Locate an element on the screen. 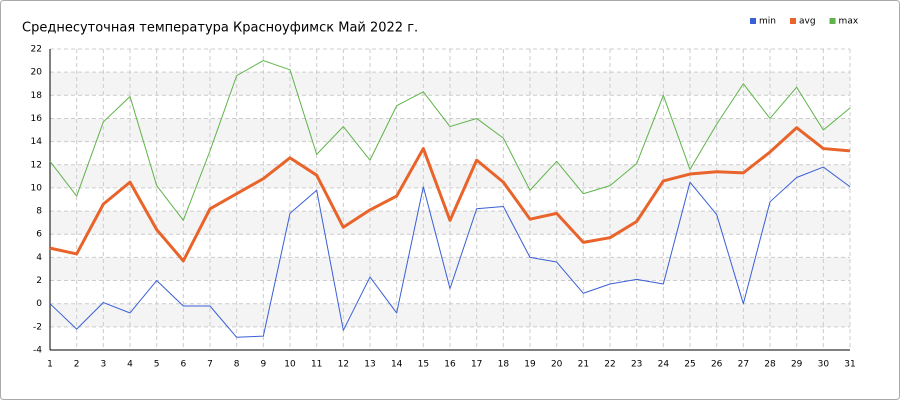  x-tick-label: 26 is located at coordinates (717, 365).